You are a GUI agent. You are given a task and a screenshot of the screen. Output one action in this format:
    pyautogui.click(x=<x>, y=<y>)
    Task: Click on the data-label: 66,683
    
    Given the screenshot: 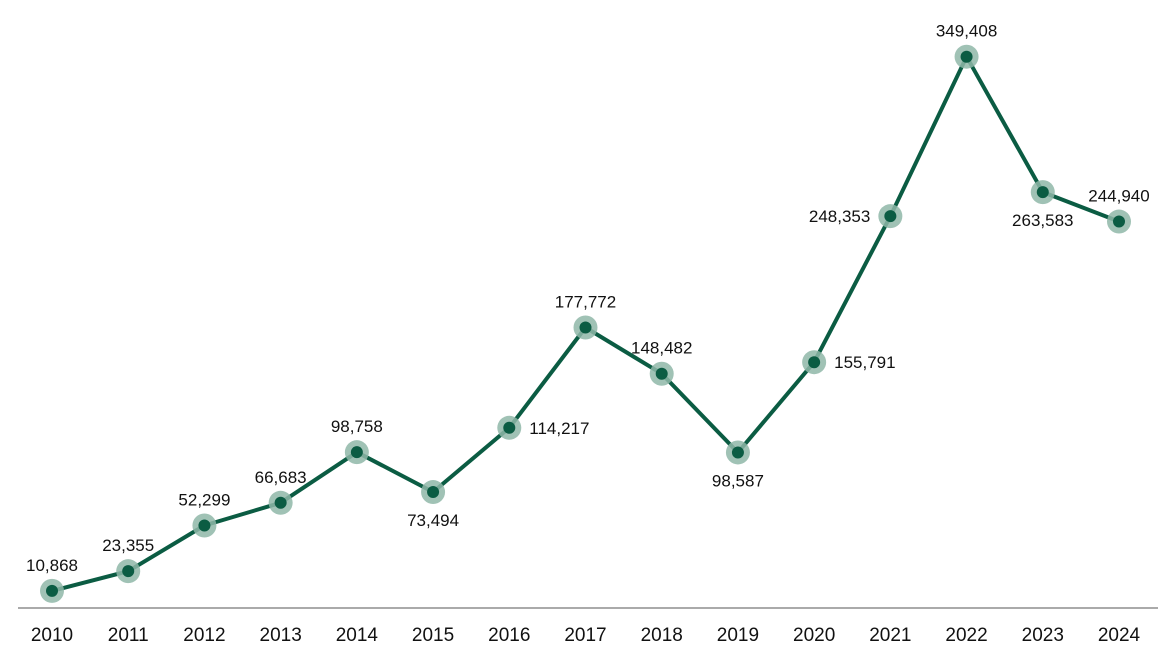 What is the action you would take?
    pyautogui.click(x=281, y=477)
    